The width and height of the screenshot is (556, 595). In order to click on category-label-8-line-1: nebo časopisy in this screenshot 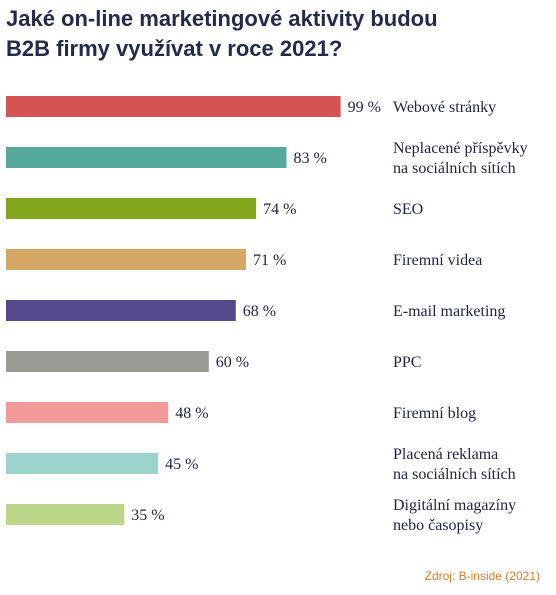, I will do `click(438, 525)`.